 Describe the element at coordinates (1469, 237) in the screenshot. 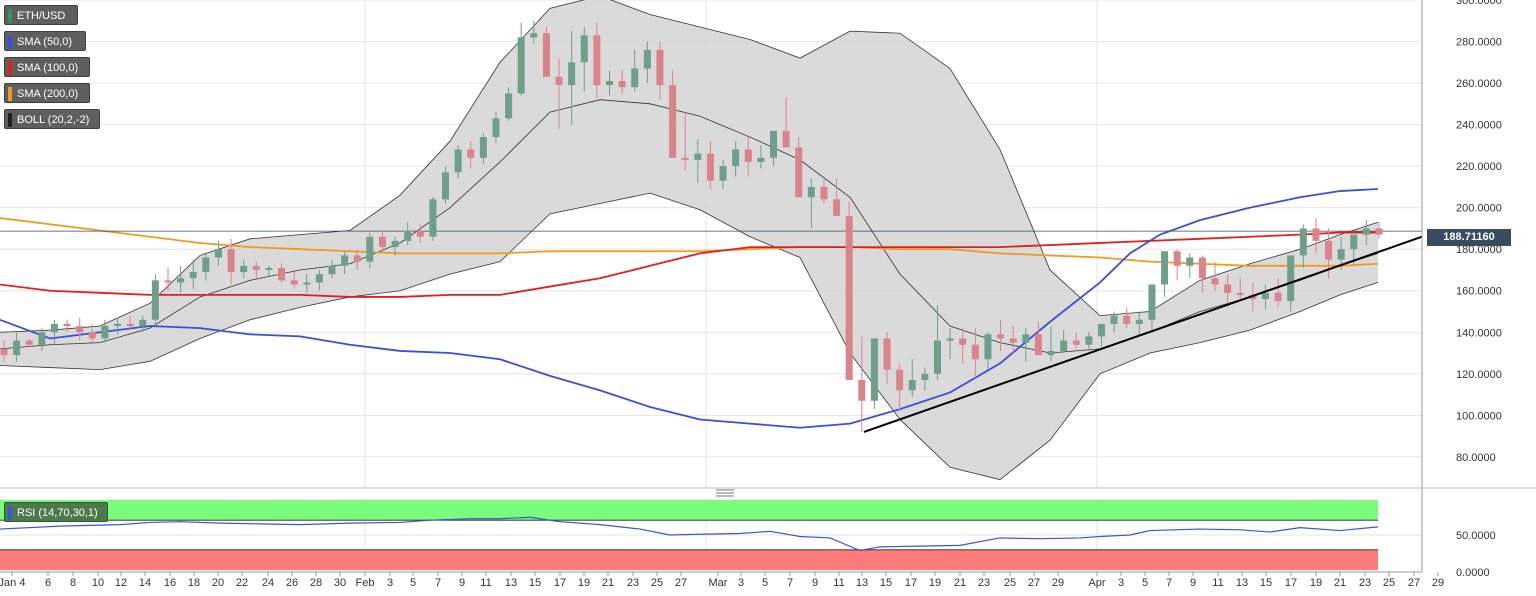

I see `current-price-tag: 188.71160` at that location.